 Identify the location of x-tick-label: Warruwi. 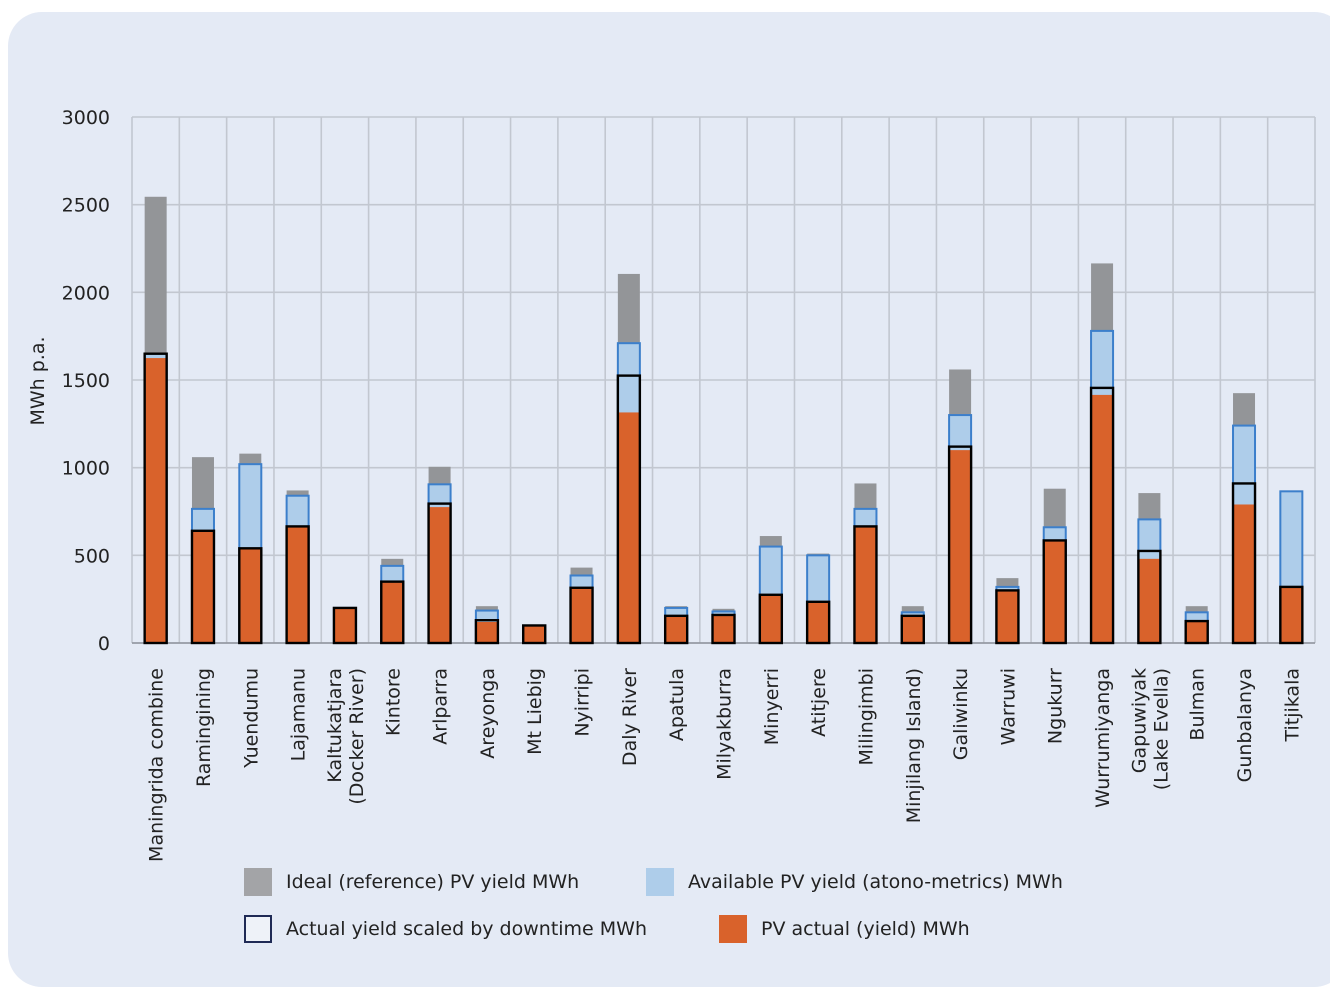
(1008, 706).